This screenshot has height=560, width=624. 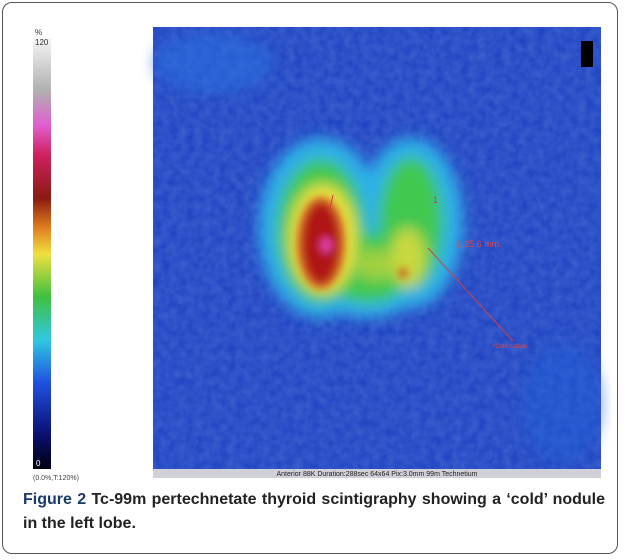 What do you see at coordinates (42, 254) in the screenshot?
I see `color-scale` at bounding box center [42, 254].